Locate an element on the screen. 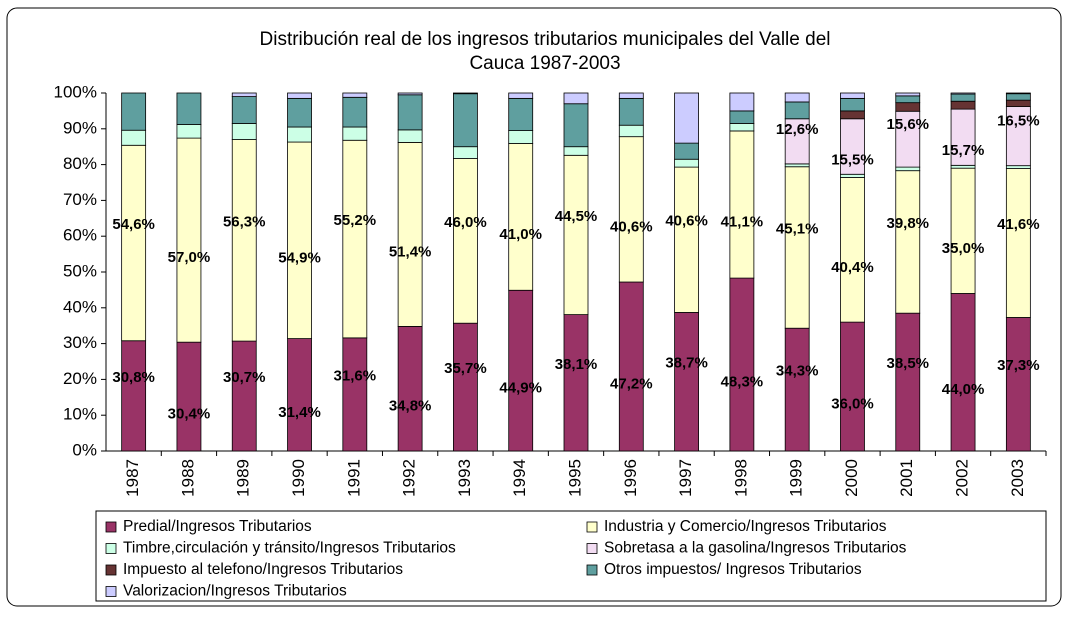  y-tick-label: 20% is located at coordinates (80, 378).